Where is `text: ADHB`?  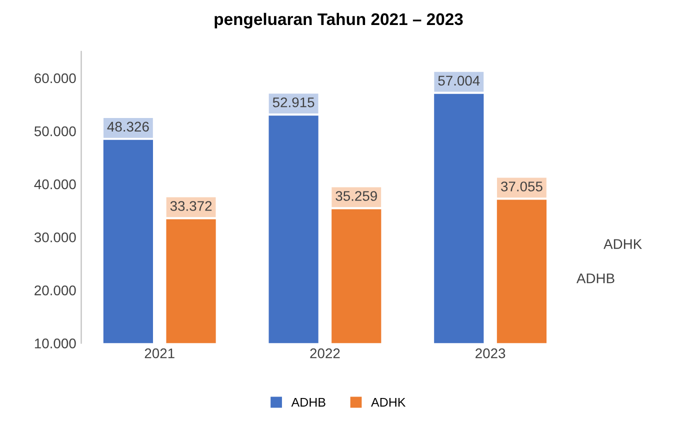 text: ADHB is located at coordinates (595, 279).